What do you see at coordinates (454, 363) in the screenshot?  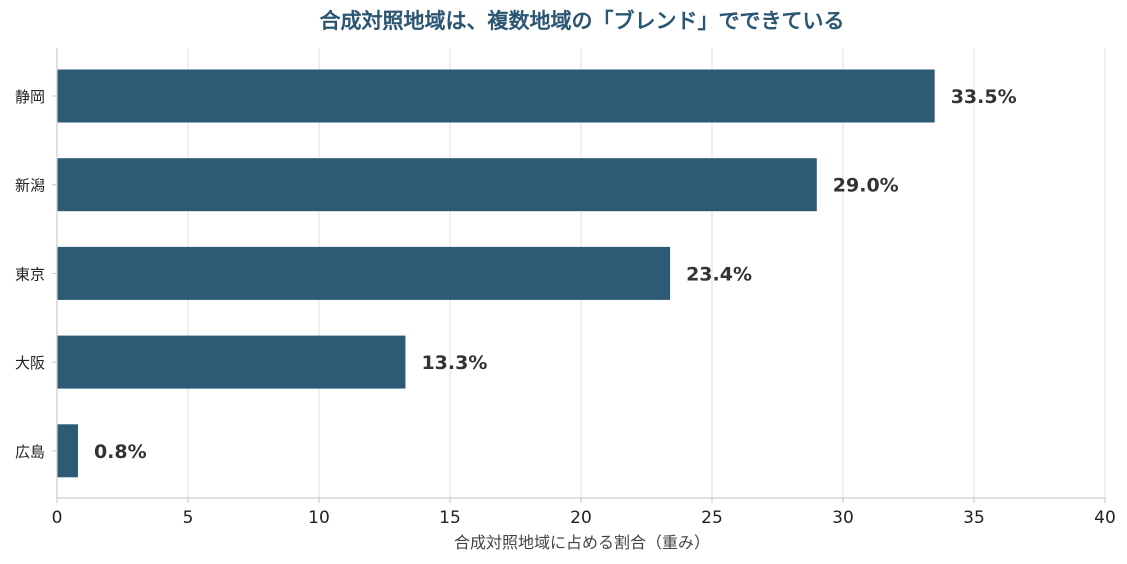 I see `value-label: 13.3%` at bounding box center [454, 363].